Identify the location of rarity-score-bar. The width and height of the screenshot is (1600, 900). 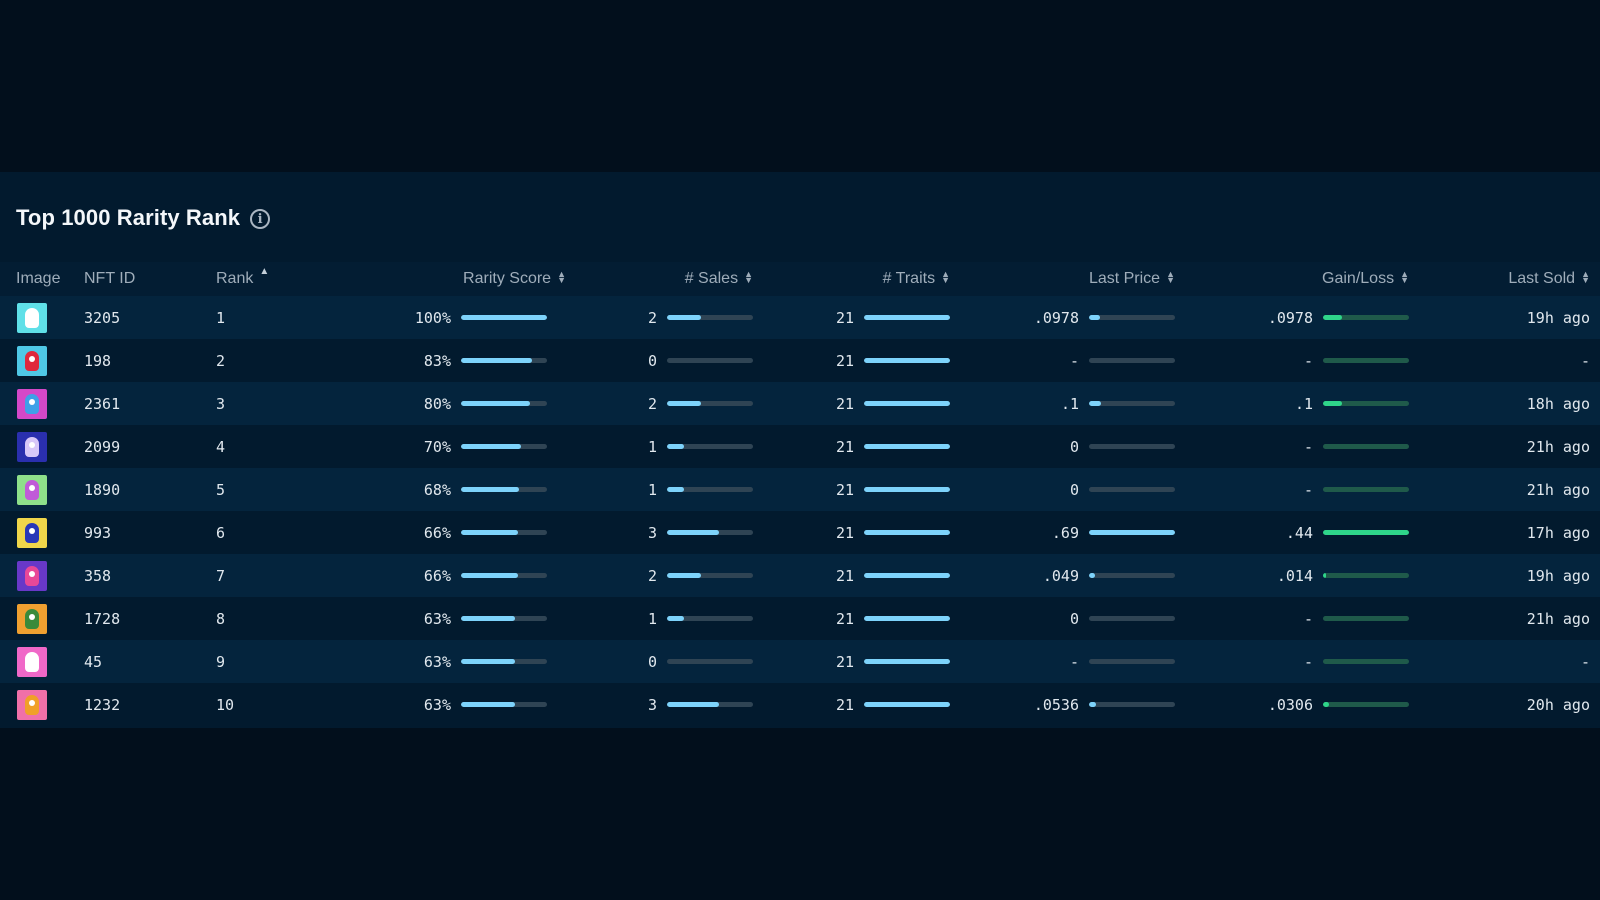
(504, 489).